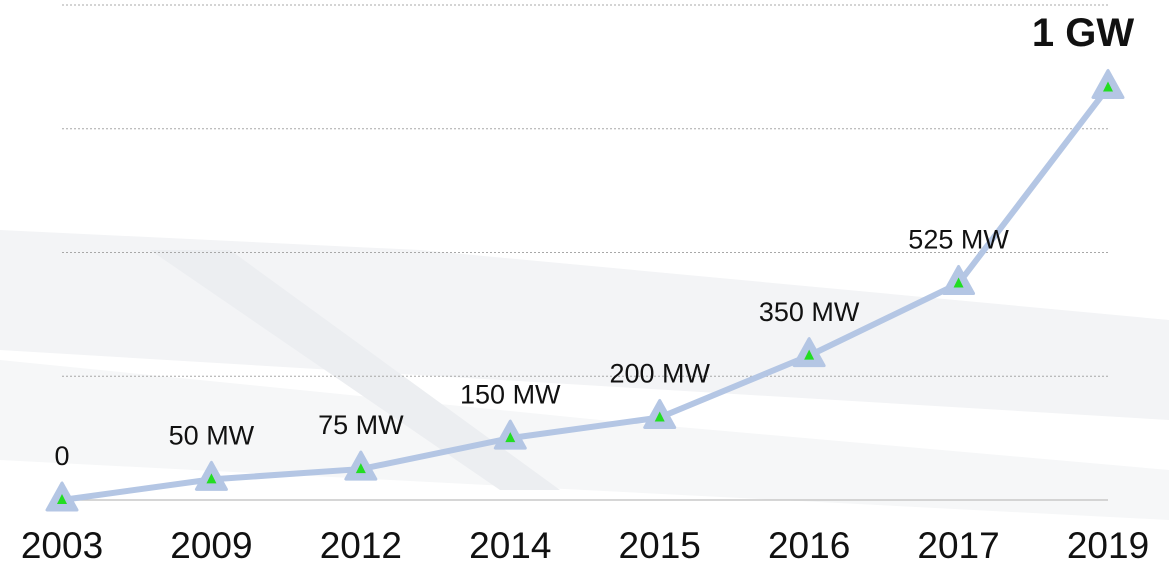  Describe the element at coordinates (361, 545) in the screenshot. I see `x-tick-label: 2012` at that location.